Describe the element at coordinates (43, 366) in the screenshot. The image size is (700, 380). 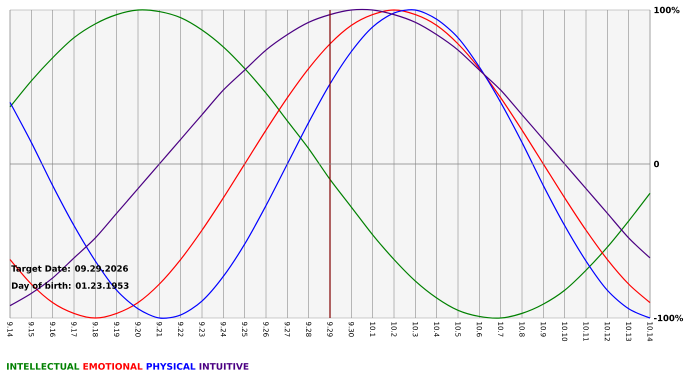
I see `text: INTELLECTUAL` at that location.